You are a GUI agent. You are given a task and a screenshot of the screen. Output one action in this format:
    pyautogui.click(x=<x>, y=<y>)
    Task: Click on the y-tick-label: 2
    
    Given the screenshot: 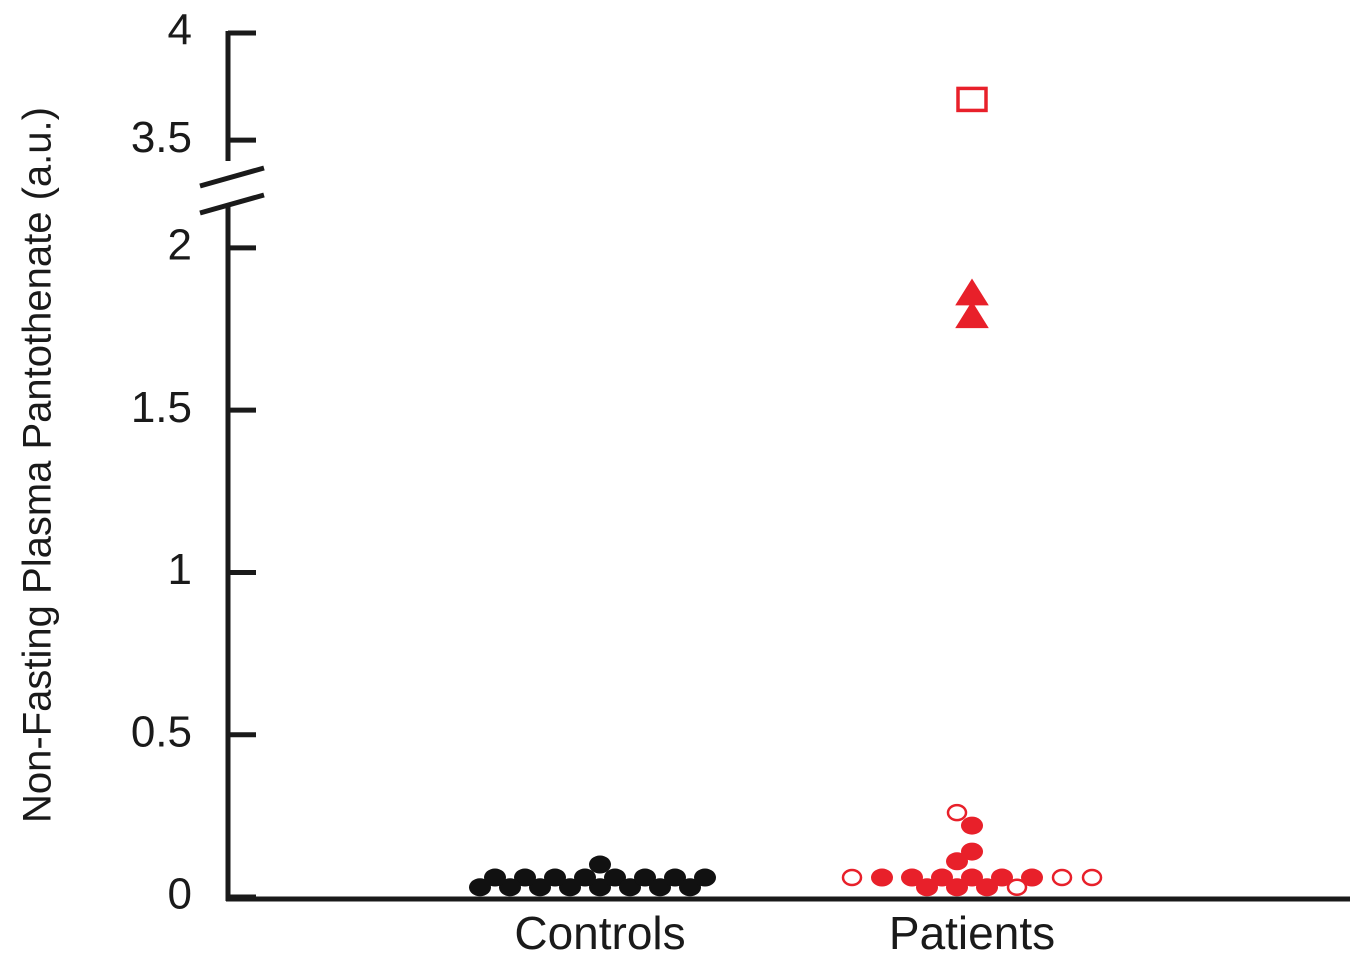 What is the action you would take?
    pyautogui.click(x=180, y=245)
    